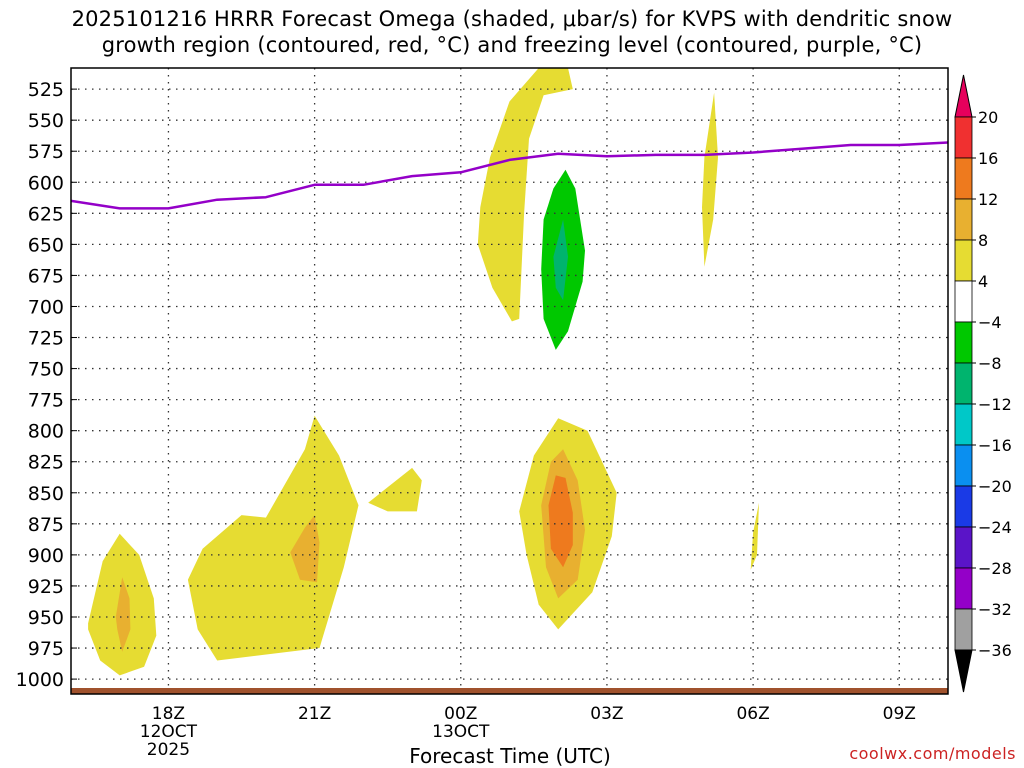  I want to click on y-tick-label-700: 700, so click(46, 307).